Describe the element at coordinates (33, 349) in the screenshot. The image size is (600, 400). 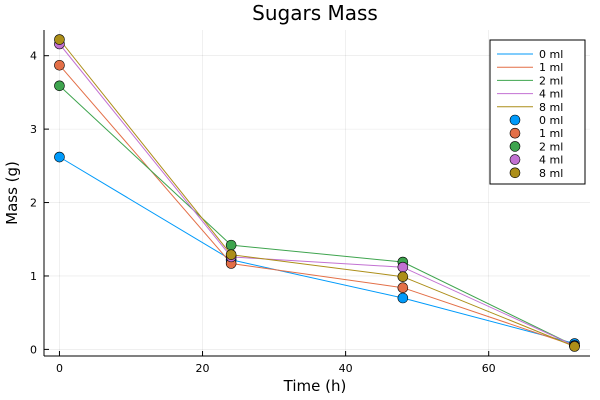
I see `y-tick-label: 0` at that location.